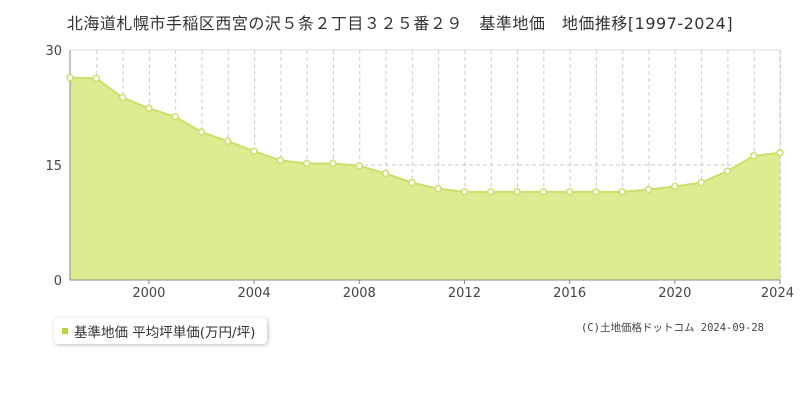 The image size is (800, 400). Describe the element at coordinates (148, 293) in the screenshot. I see `x-tick-label: 2000` at that location.